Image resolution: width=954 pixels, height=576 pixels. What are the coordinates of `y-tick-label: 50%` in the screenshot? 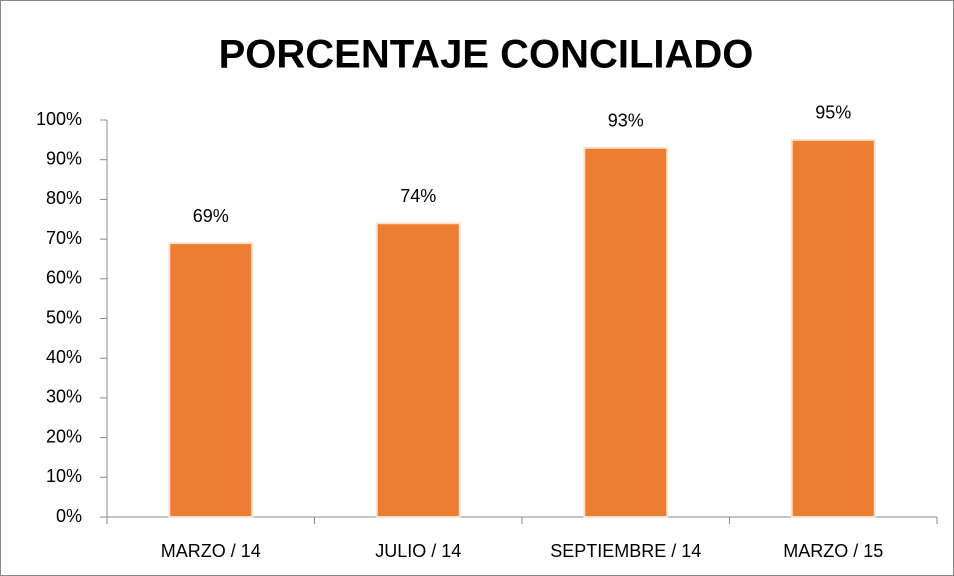 It's located at (64, 317).